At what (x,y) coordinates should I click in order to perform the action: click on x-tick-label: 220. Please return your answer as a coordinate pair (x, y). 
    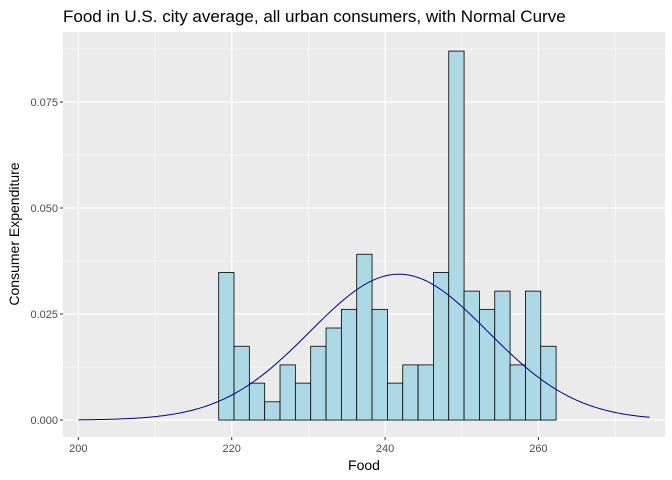
    Looking at the image, I should click on (232, 449).